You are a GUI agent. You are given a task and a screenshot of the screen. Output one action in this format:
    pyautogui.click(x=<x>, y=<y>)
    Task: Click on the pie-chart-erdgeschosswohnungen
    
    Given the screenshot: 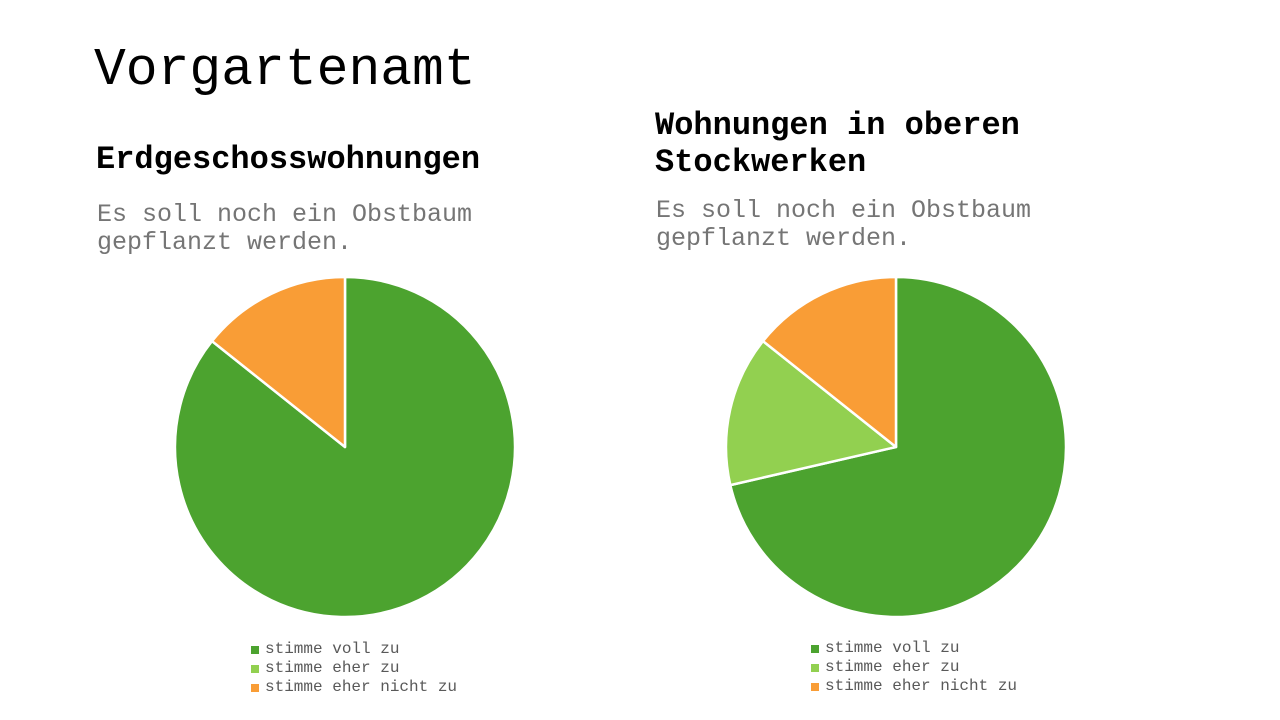 What is the action you would take?
    pyautogui.click(x=345, y=447)
    